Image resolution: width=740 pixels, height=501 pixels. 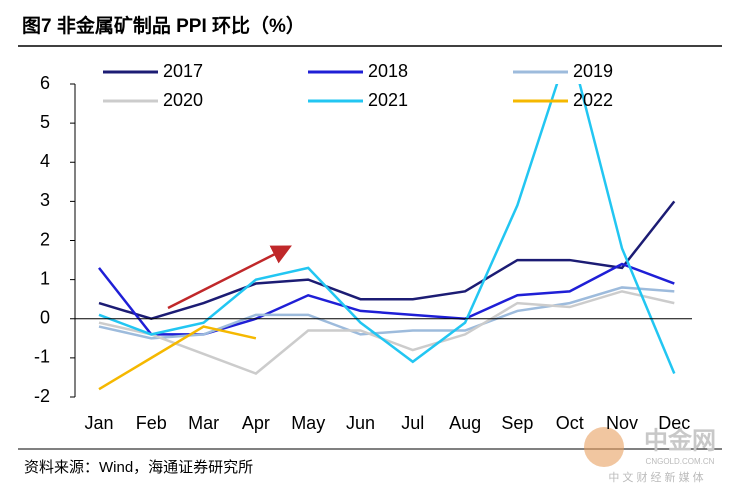 What do you see at coordinates (98, 423) in the screenshot?
I see `x-tick-label: Jan` at bounding box center [98, 423].